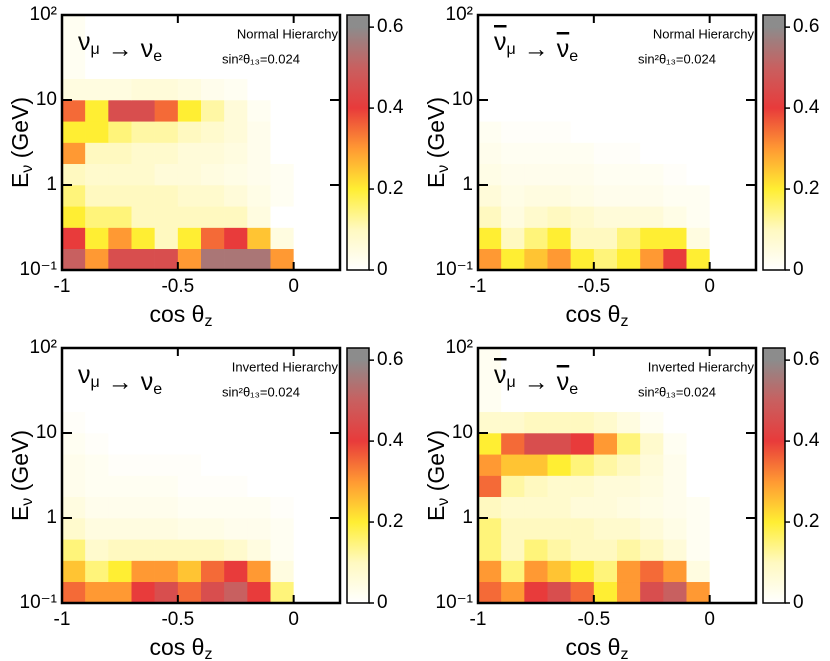 This screenshot has width=830, height=661. Describe the element at coordinates (261, 58) in the screenshot. I see `mixing-label: sin²θ₁₃=0.024` at that location.